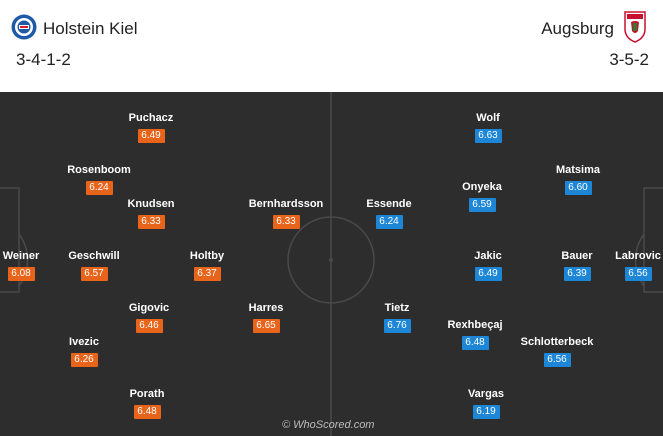 The width and height of the screenshot is (663, 436). I want to click on player-rating: 6.59, so click(482, 205).